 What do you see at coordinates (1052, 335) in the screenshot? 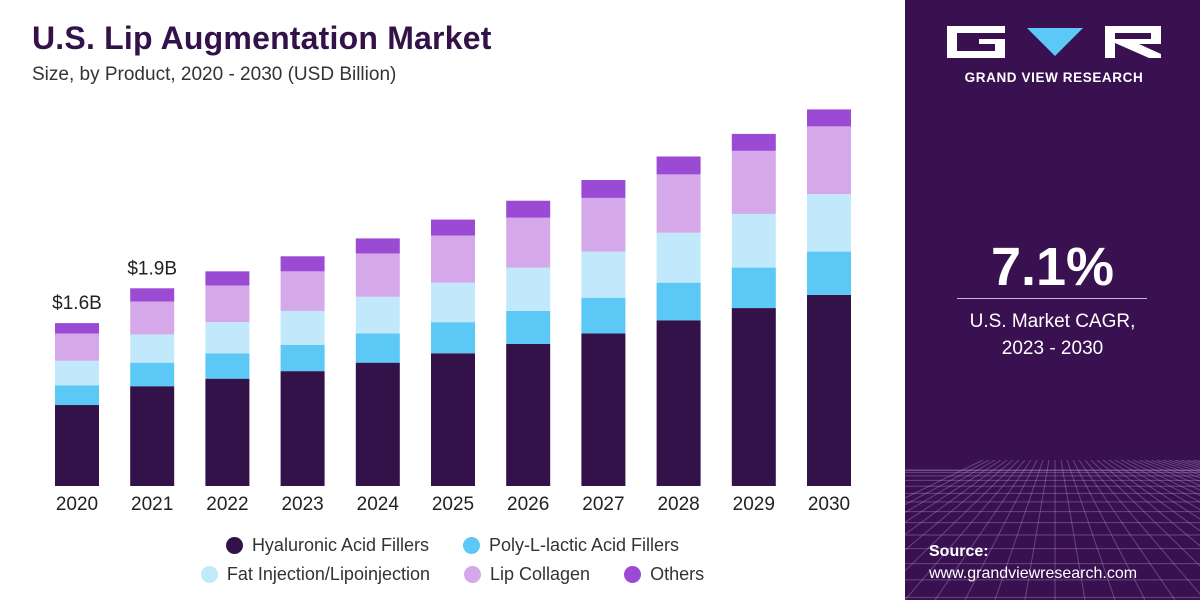
I see `cagr-label: U.S. Market CAGR, 2023 - 2030` at bounding box center [1052, 335].